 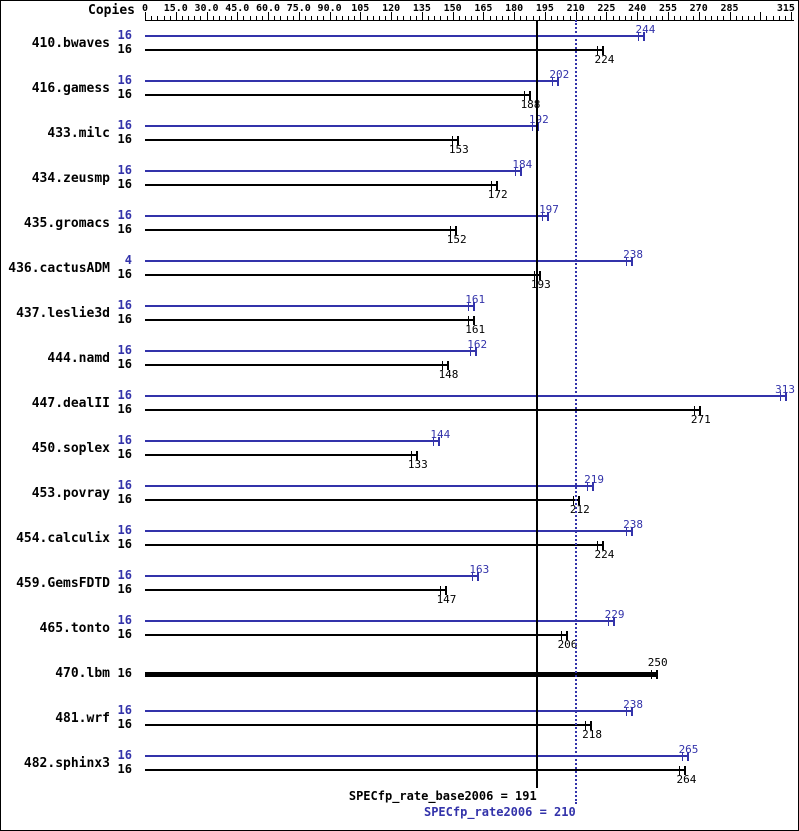 I want to click on benchmark-name: 450.soplex, so click(x=70, y=448).